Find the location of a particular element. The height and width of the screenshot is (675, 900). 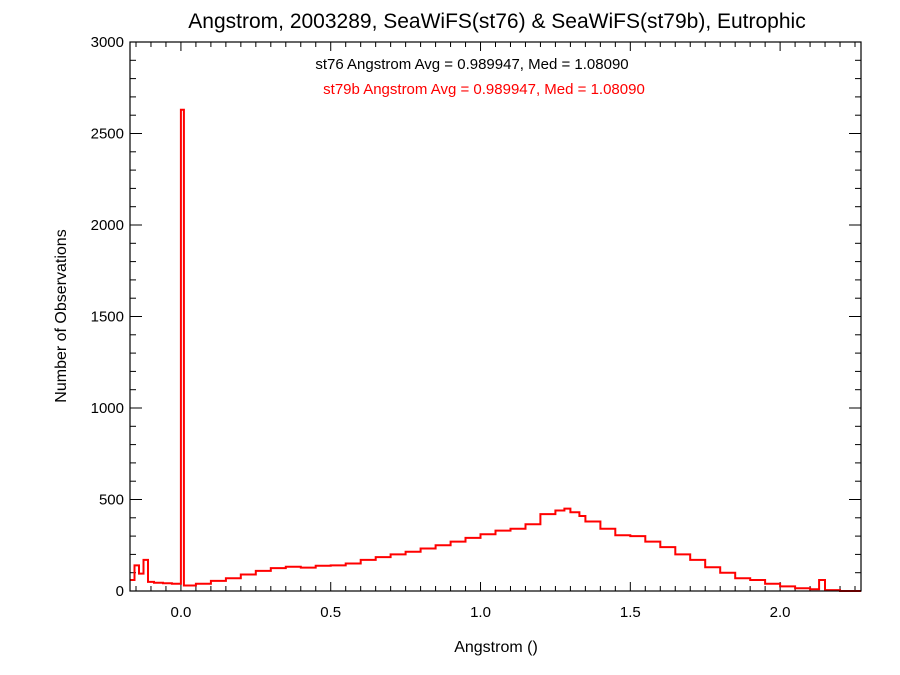

y-tick-label: 0 is located at coordinates (120, 591).